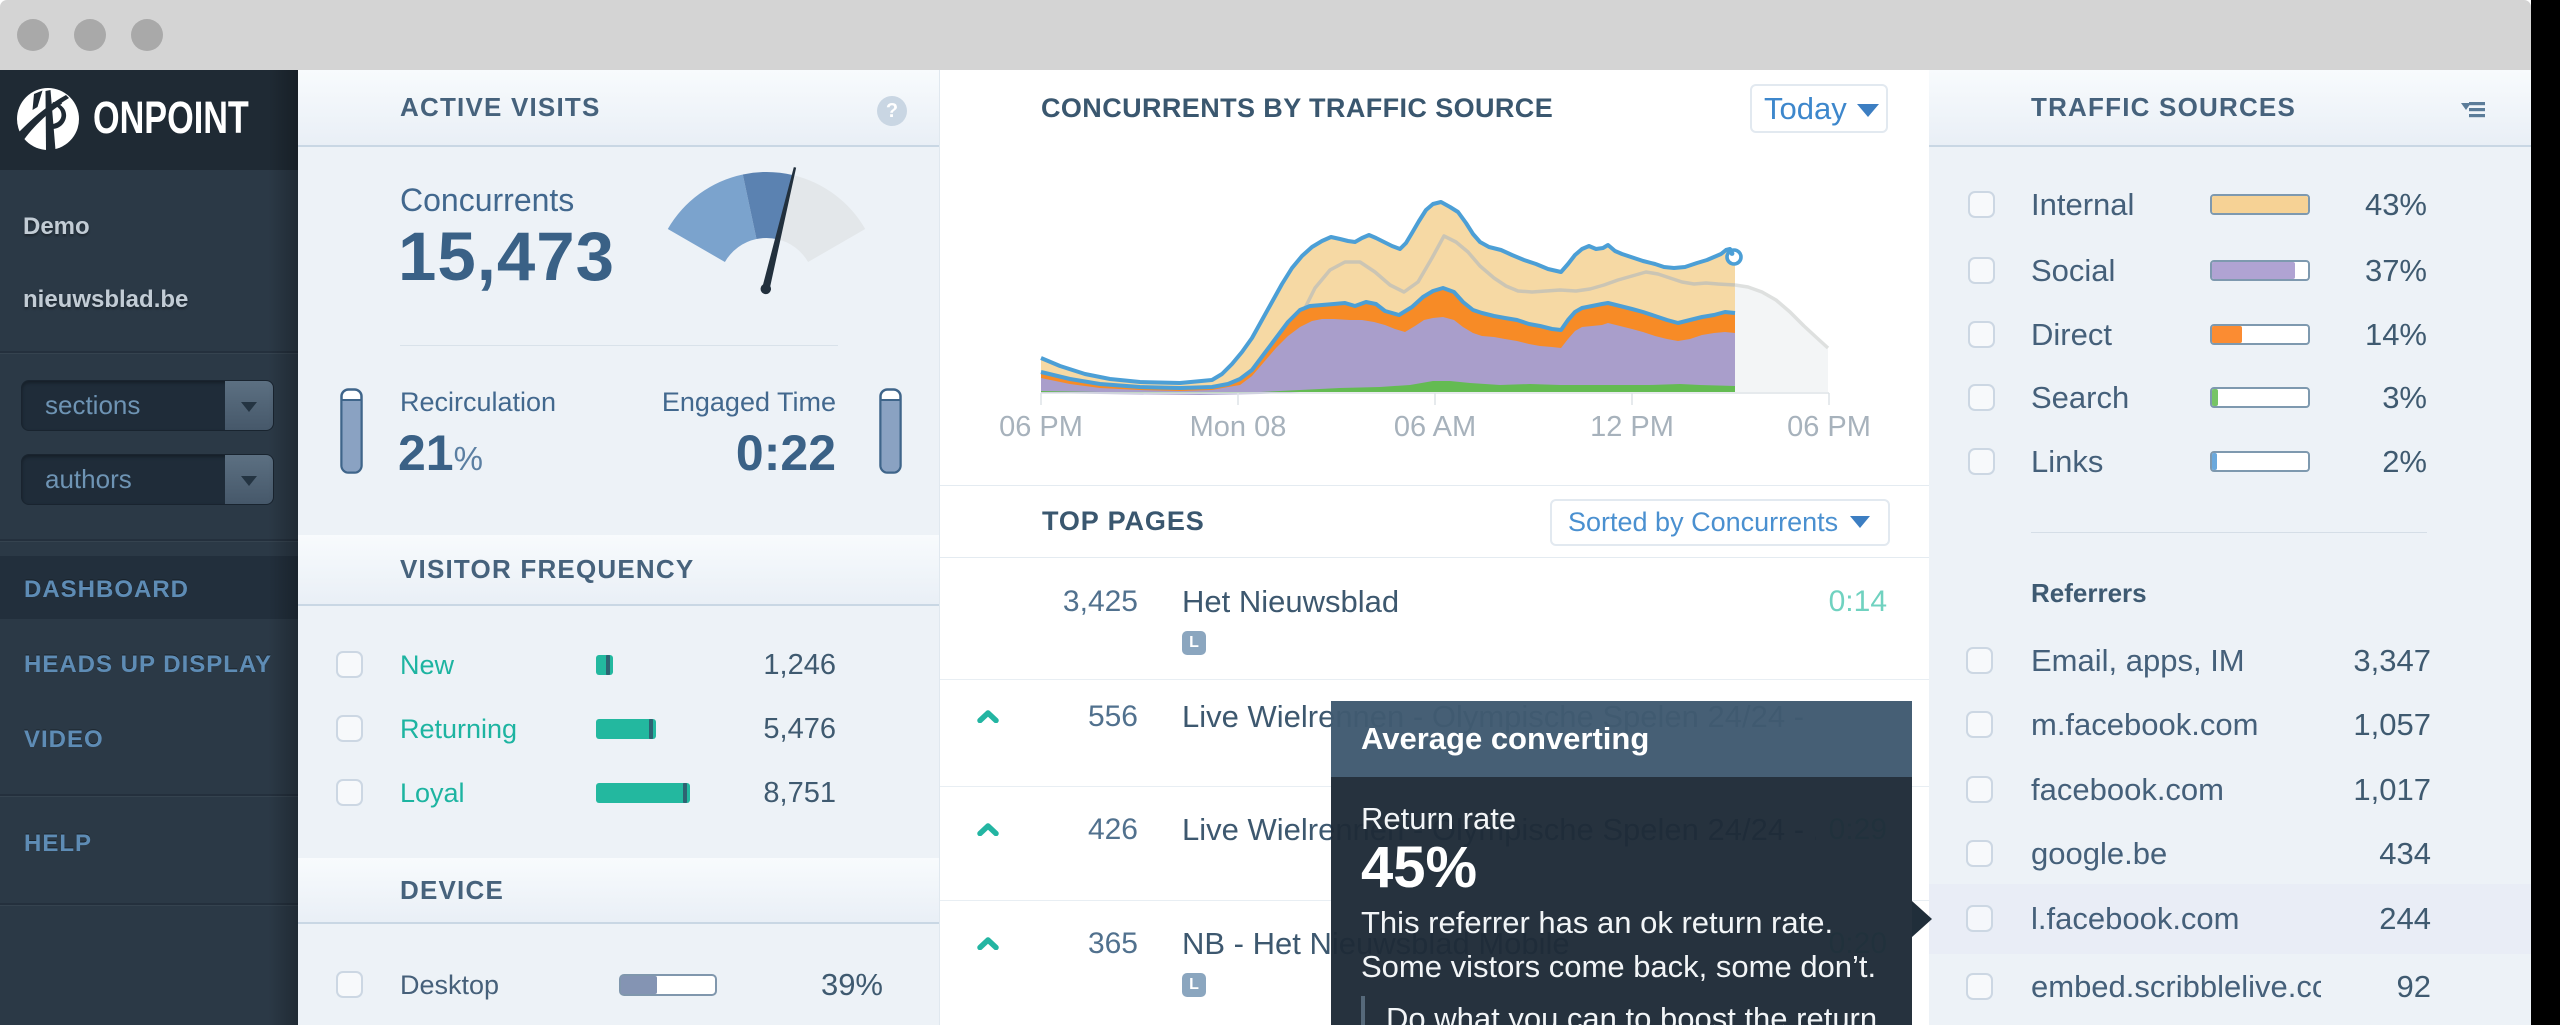 This screenshot has width=2560, height=1025. What do you see at coordinates (1238, 425) in the screenshot?
I see `svg-text: Mon 08` at bounding box center [1238, 425].